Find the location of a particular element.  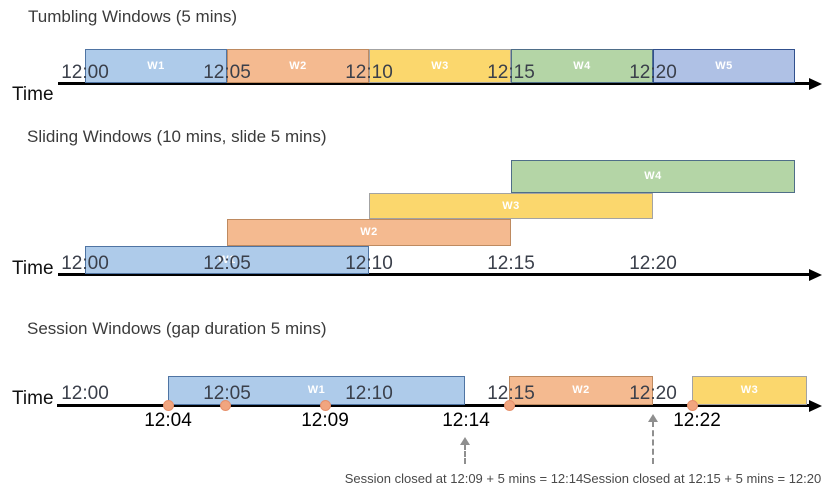

tumbling-window-w5: W5 is located at coordinates (724, 66).